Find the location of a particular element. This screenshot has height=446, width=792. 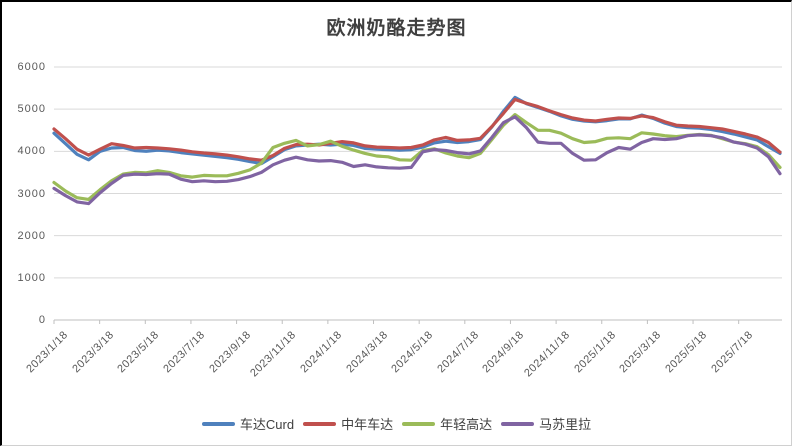

legend: 车达Curd 中年车达 年轻高达 马苏里拉 is located at coordinates (396, 423).